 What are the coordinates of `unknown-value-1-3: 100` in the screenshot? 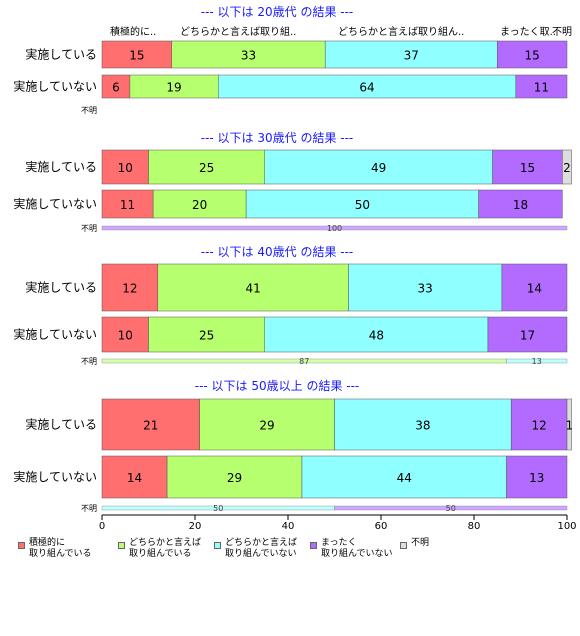 It's located at (334, 228).